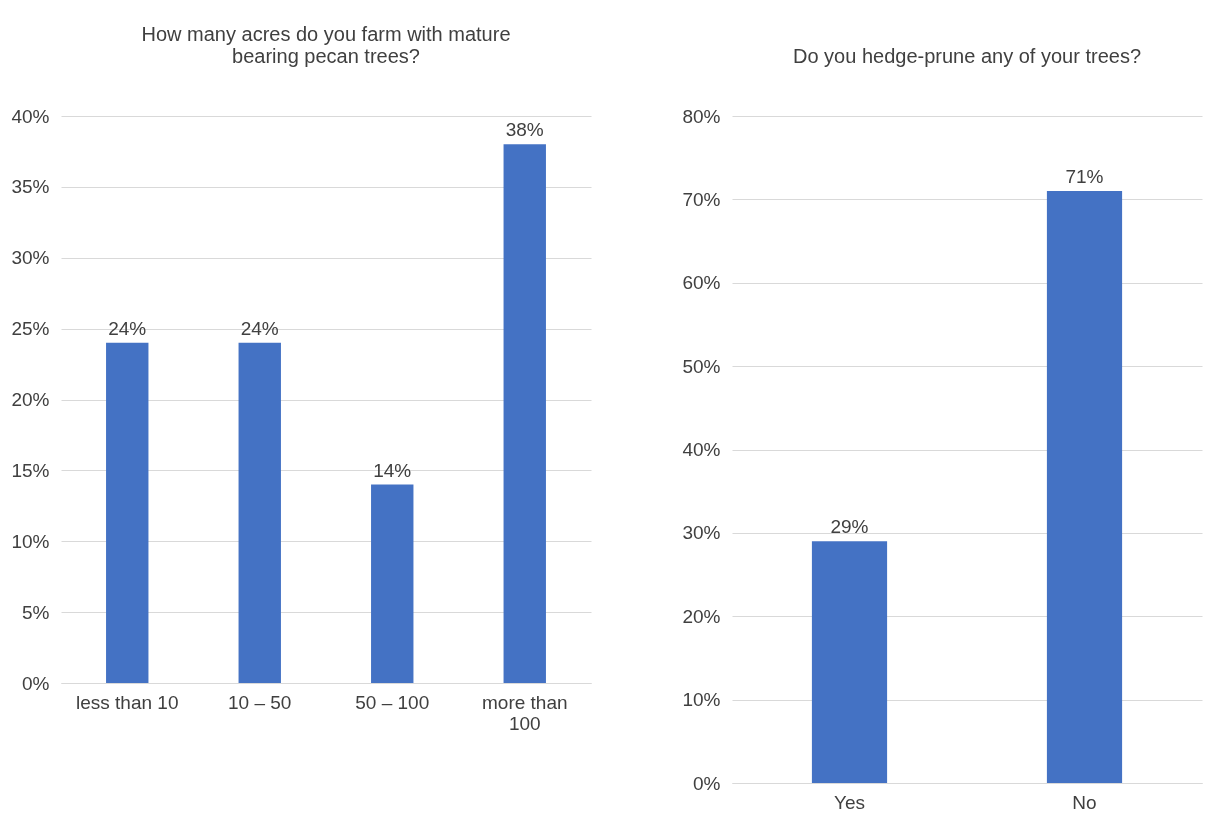 Image resolution: width=1213 pixels, height=819 pixels. What do you see at coordinates (326, 45) in the screenshot?
I see `chart-title: How many acres do you farm with mature bearing pecan trees?` at bounding box center [326, 45].